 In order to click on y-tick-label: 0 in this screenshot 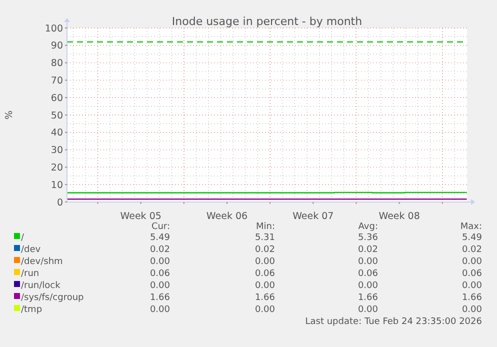, I will do `click(59, 202)`.